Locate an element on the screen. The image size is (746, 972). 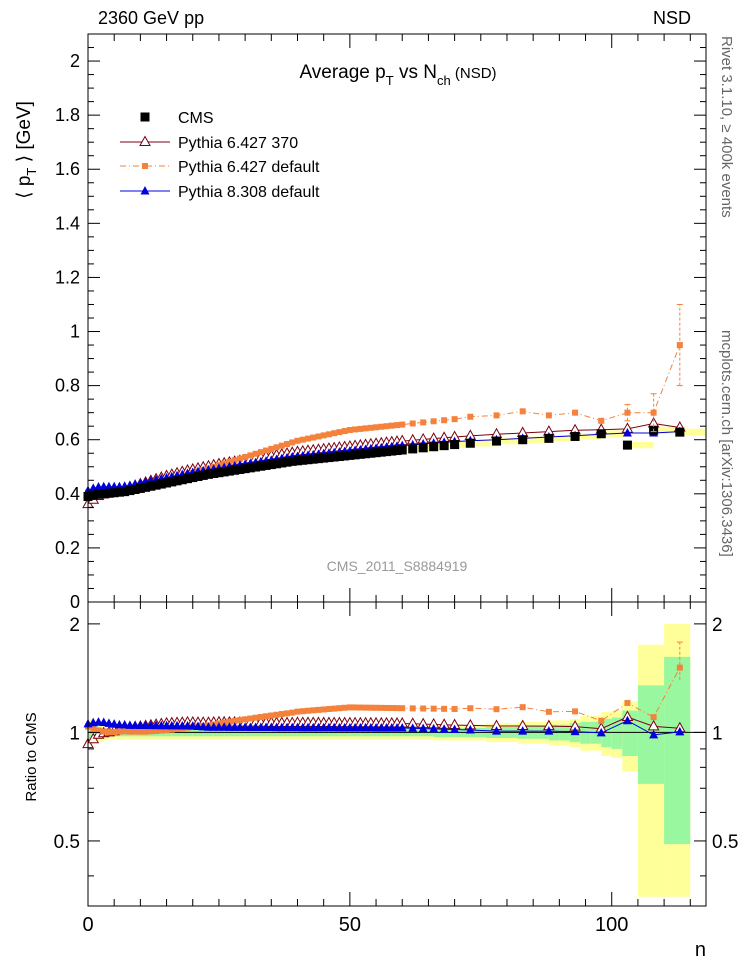
legend-label: Pythia 8.308 default is located at coordinates (249, 192).